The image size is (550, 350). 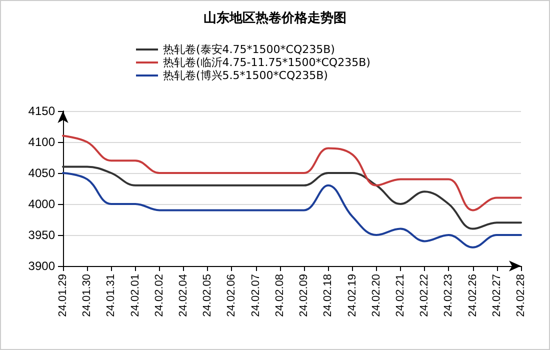 What do you see at coordinates (42, 235) in the screenshot?
I see `y-tick-label: 3950` at bounding box center [42, 235].